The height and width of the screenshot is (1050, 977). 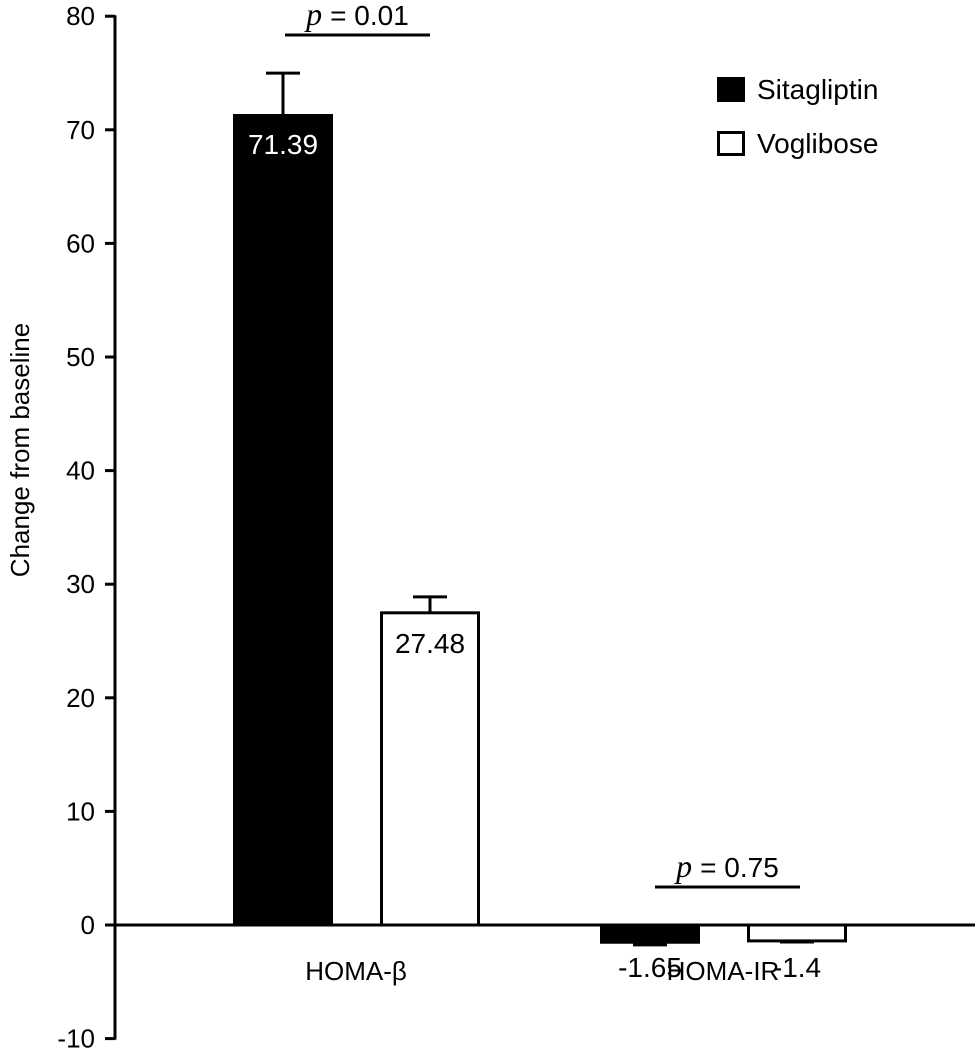 What do you see at coordinates (88, 925) in the screenshot?
I see `y-tick-label: 0` at bounding box center [88, 925].